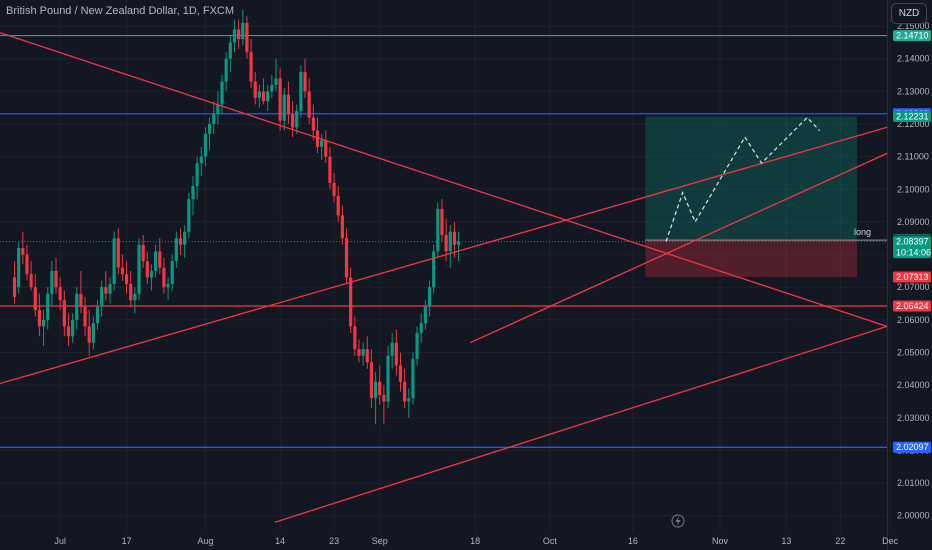 The height and width of the screenshot is (550, 932). Describe the element at coordinates (786, 541) in the screenshot. I see `x-tick-label: 13` at that location.